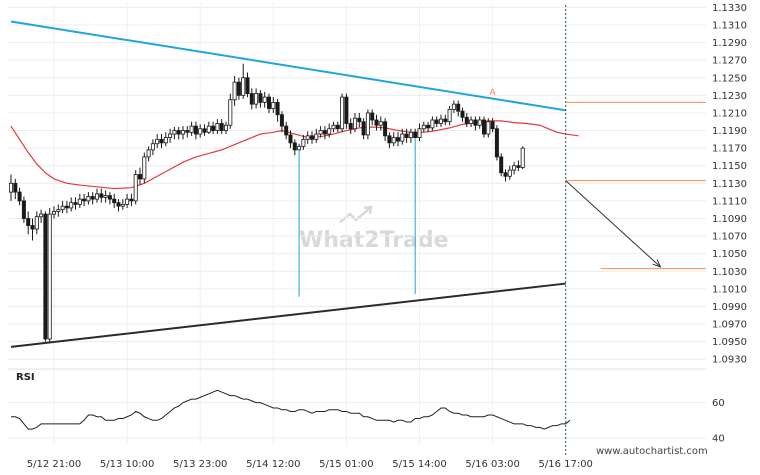 The height and width of the screenshot is (475, 760). I want to click on support-line, so click(288, 315).